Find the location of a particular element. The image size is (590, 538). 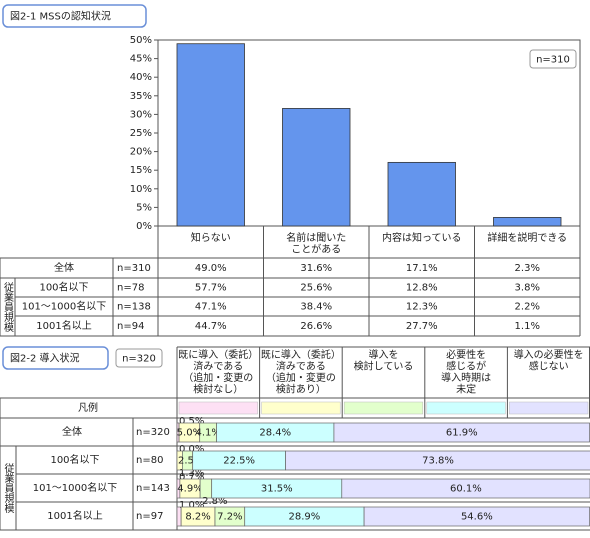

row-n: n=78 is located at coordinates (130, 288).